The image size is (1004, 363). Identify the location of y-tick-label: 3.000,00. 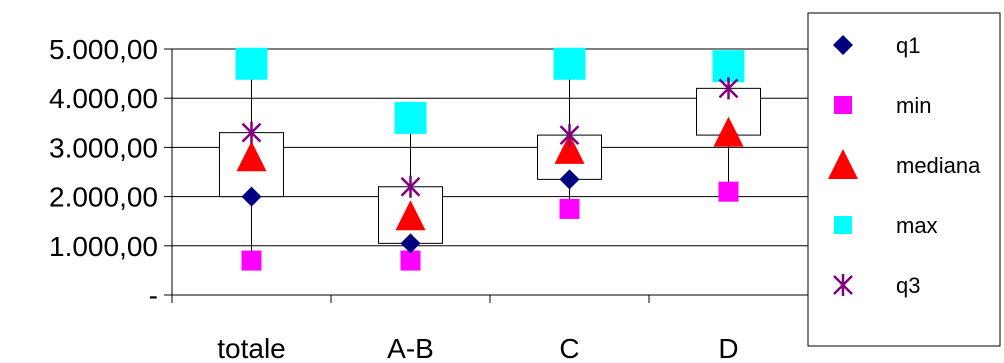
(103, 147).